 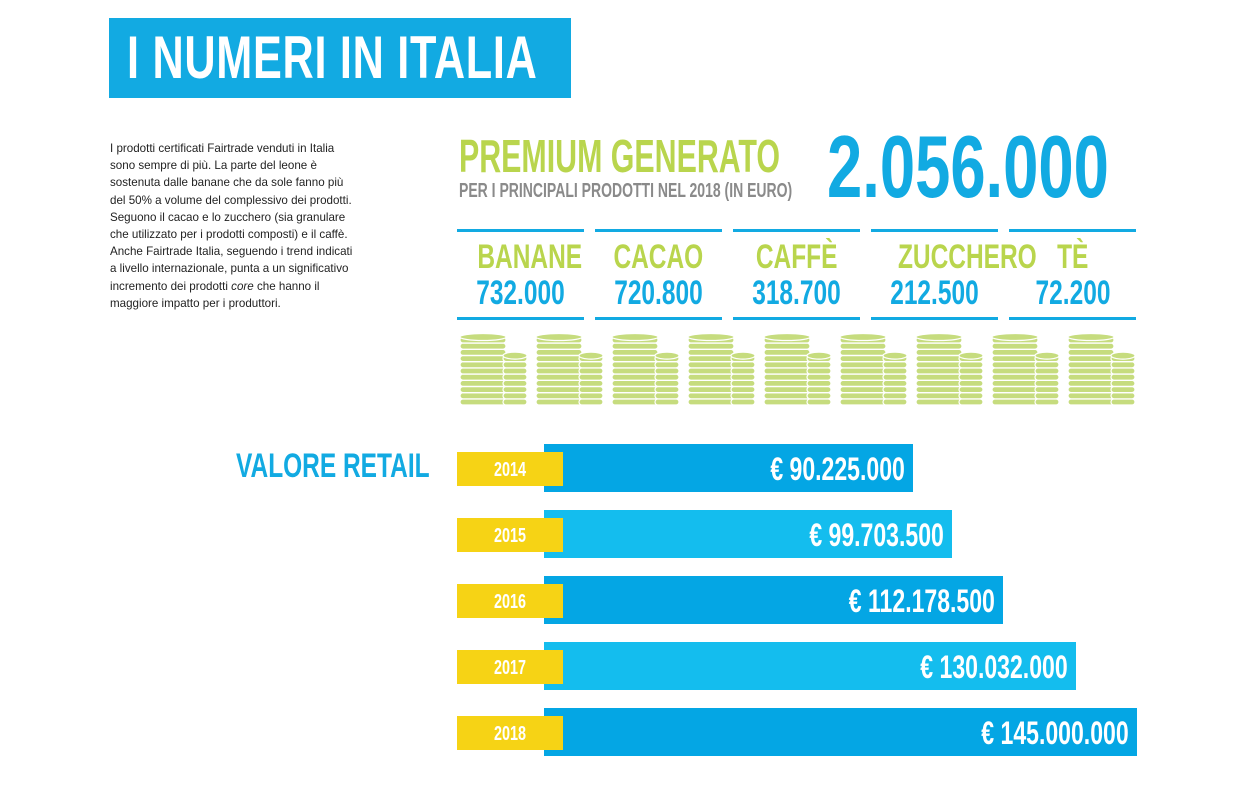 I want to click on product-value: 720.800, so click(x=658, y=293).